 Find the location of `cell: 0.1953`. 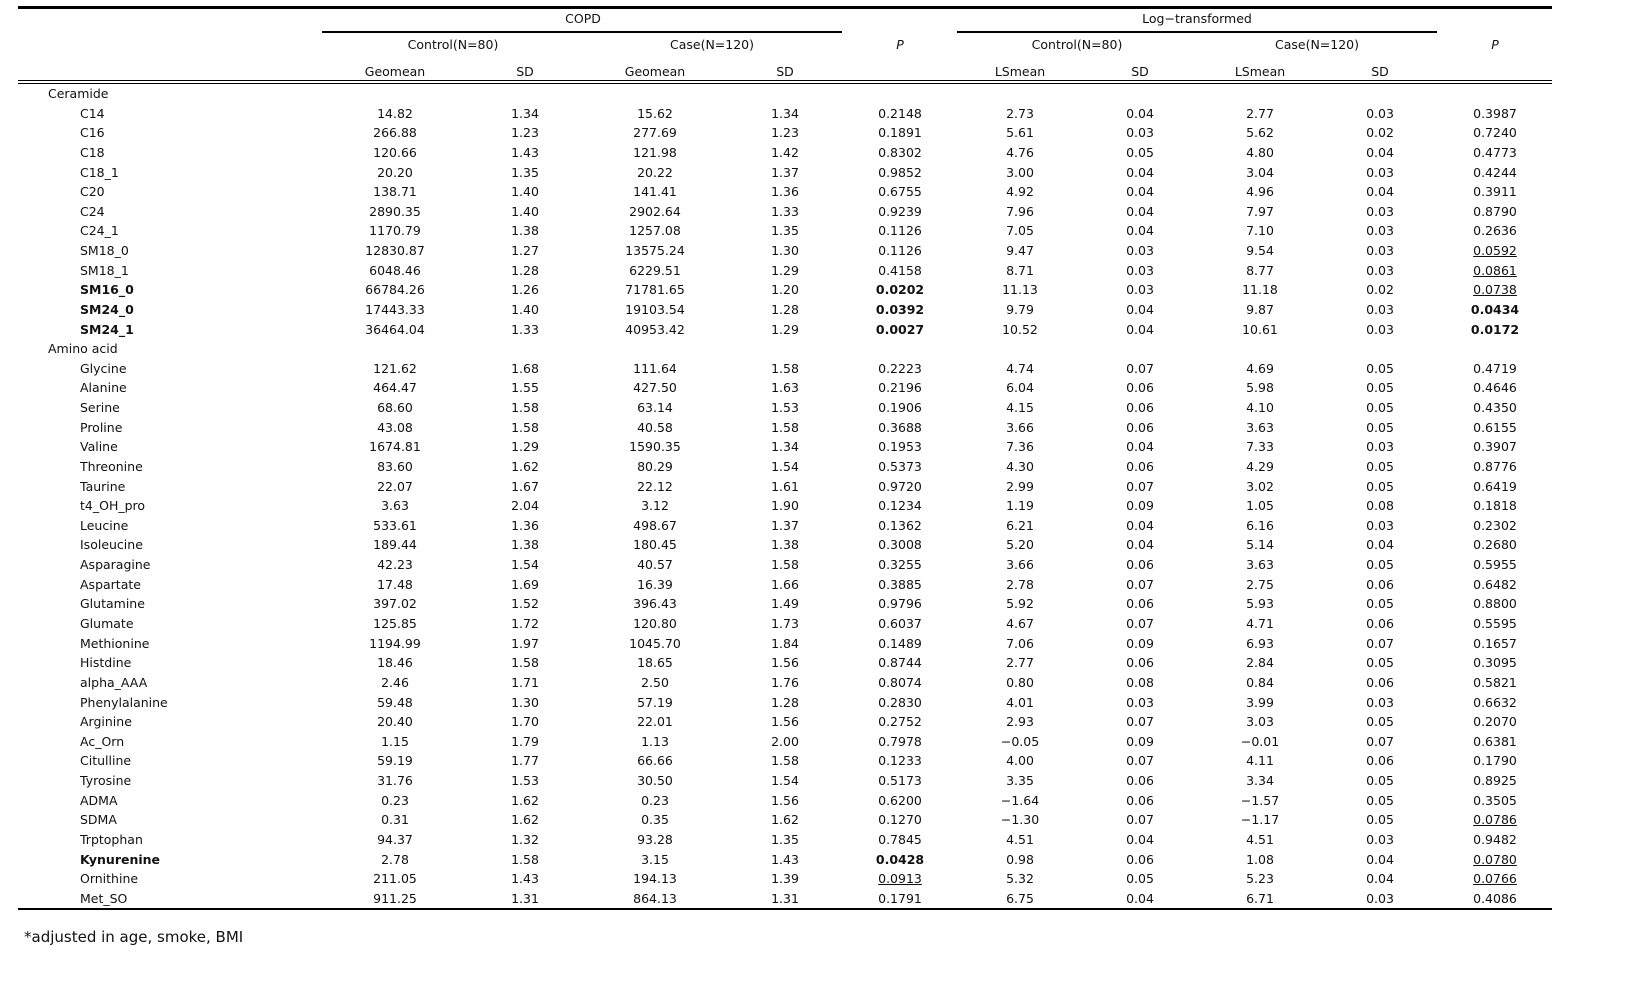

cell: 0.1953 is located at coordinates (900, 447).